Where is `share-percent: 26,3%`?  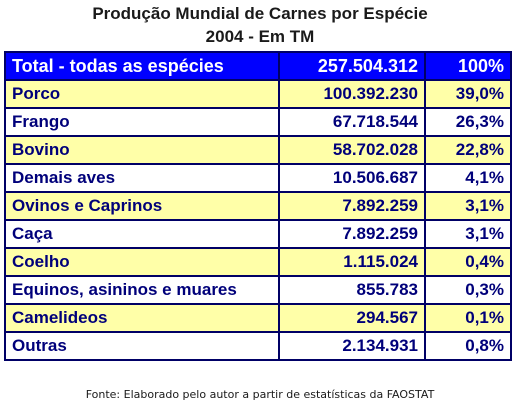
share-percent: 26,3% is located at coordinates (468, 122).